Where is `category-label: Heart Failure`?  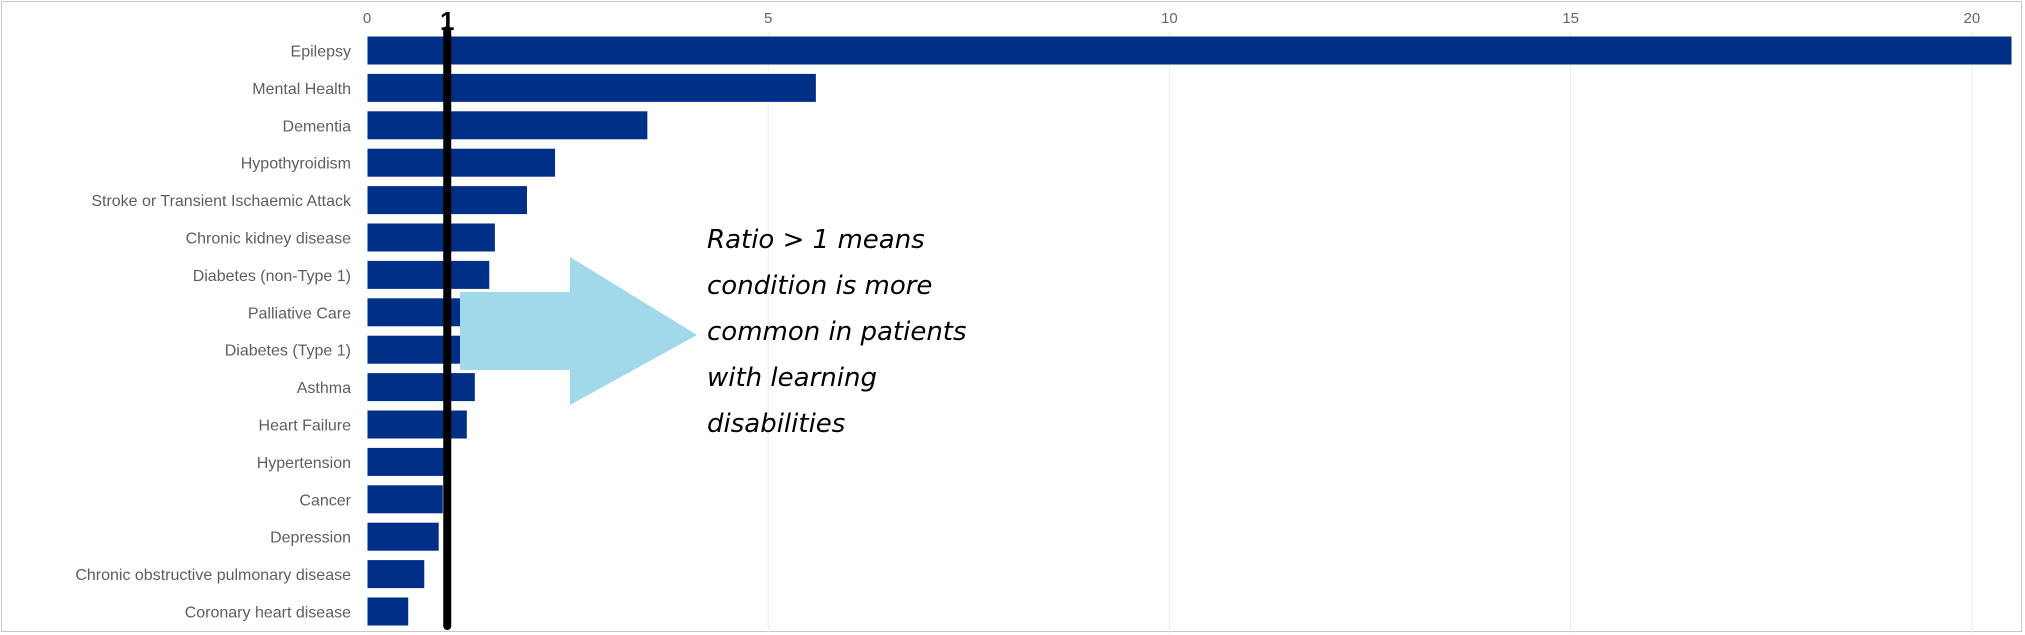
category-label: Heart Failure is located at coordinates (305, 426).